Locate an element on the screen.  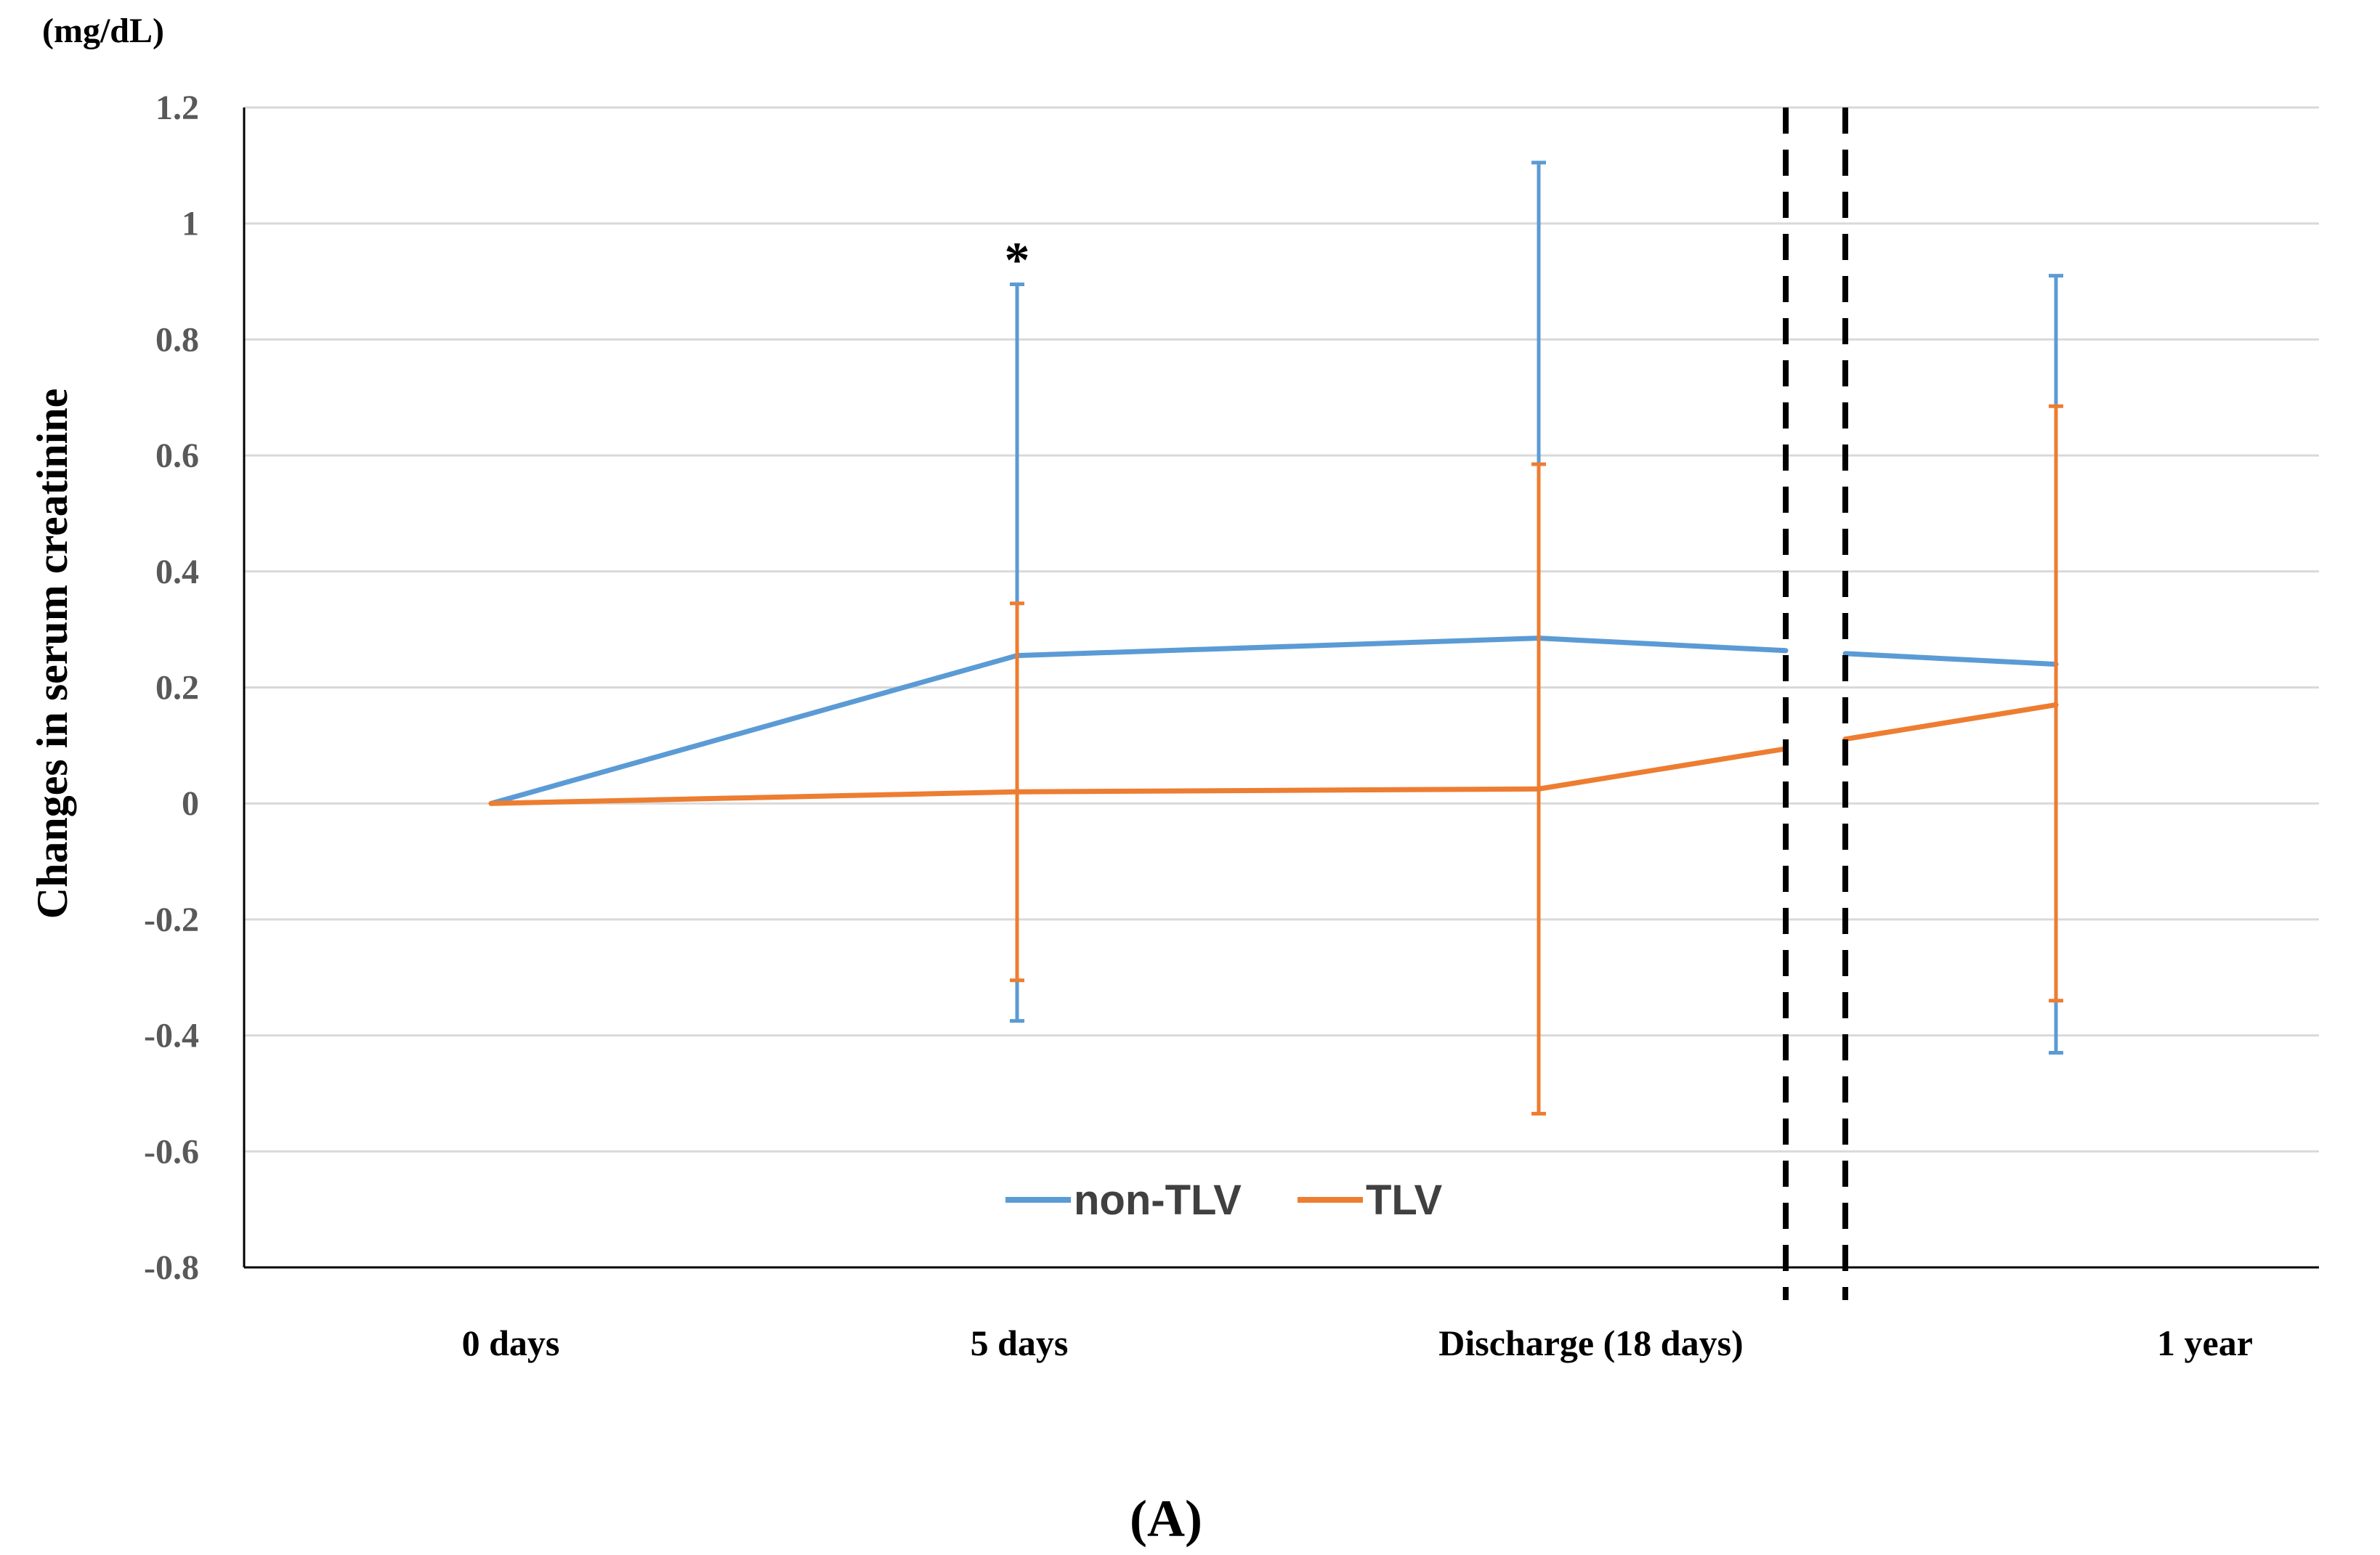
break-layer is located at coordinates (1815, 703).